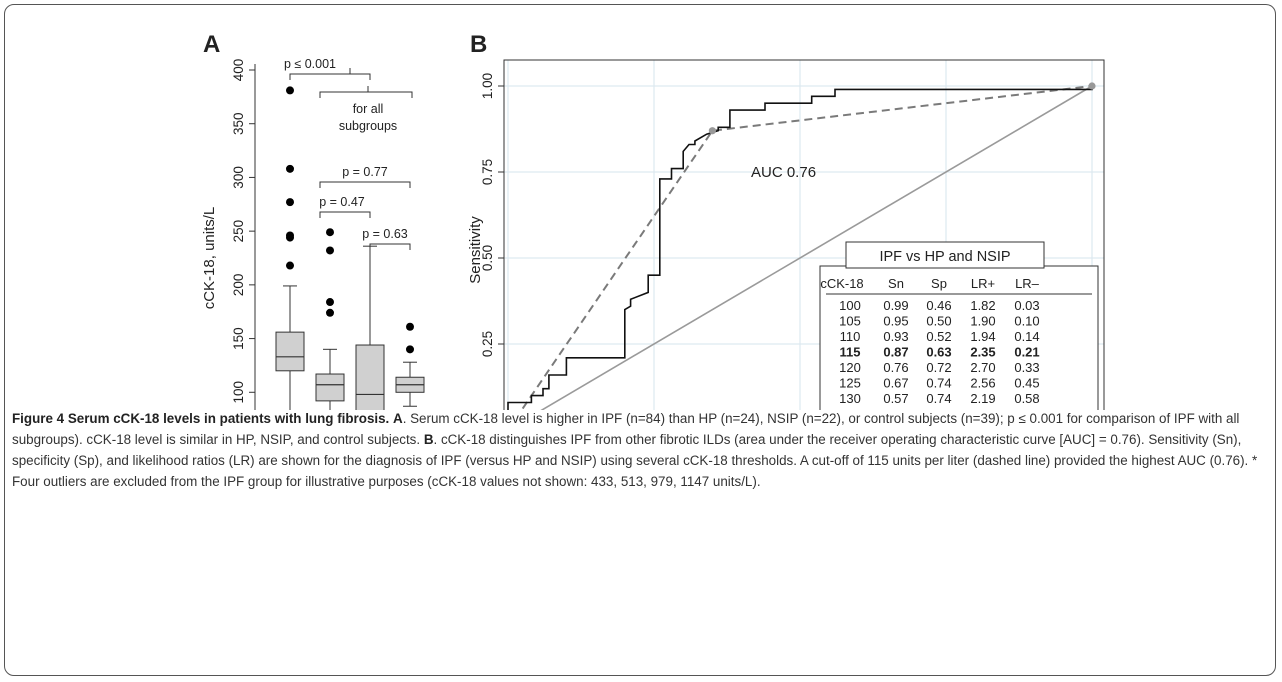  Describe the element at coordinates (938, 367) in the screenshot. I see `table-cell: 0.72` at that location.